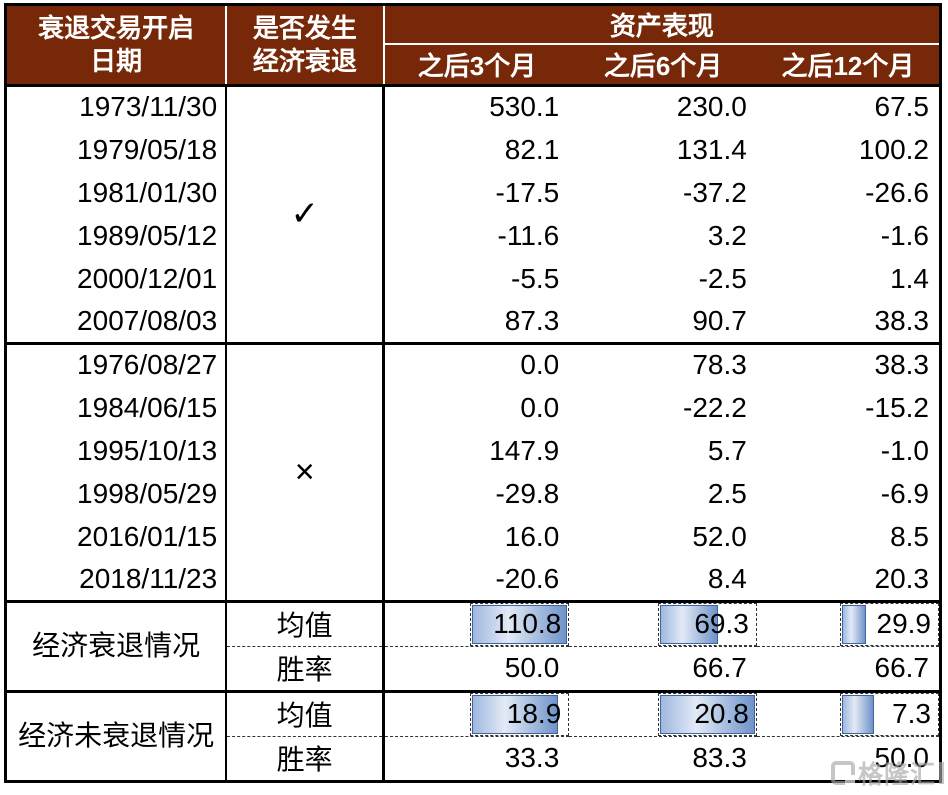  I want to click on header-after-3m: 之后3个月, so click(476, 64).